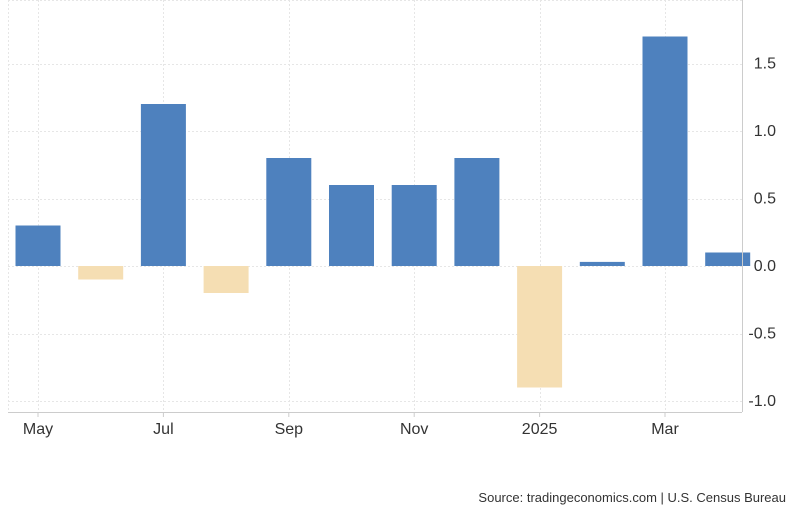  What do you see at coordinates (765, 266) in the screenshot?
I see `y-tick-label: 0.0` at bounding box center [765, 266].